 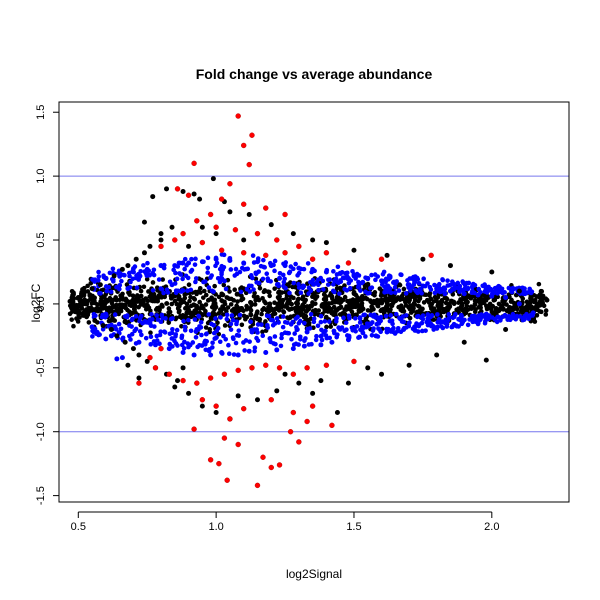 What do you see at coordinates (41, 239) in the screenshot?
I see `y-tick-label: 0.5` at bounding box center [41, 239].